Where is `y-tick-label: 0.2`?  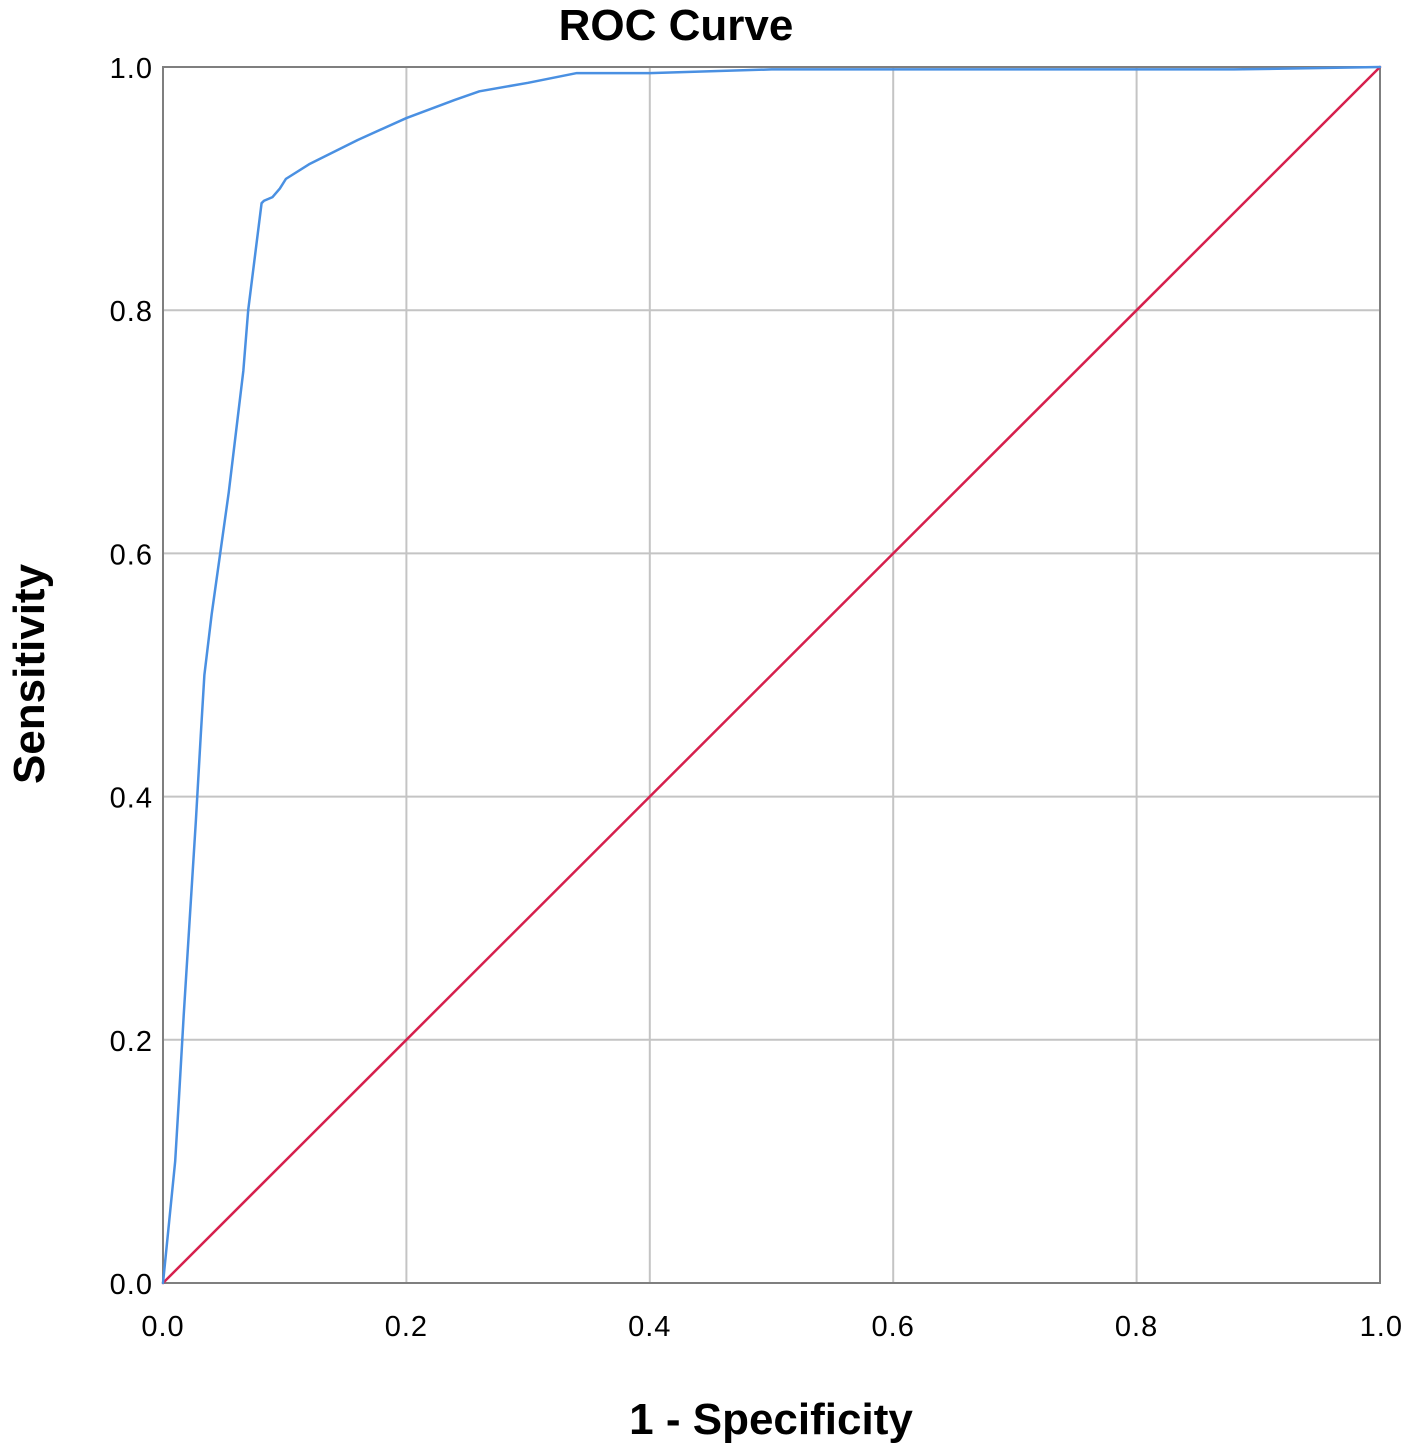
y-tick-label: 0.2 is located at coordinates (131, 1042).